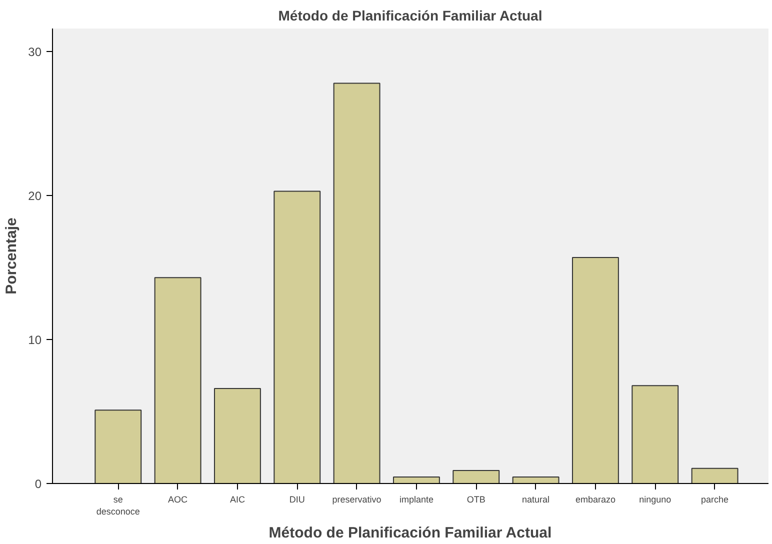  Describe the element at coordinates (35, 52) in the screenshot. I see `y-tick-label: 30` at that location.